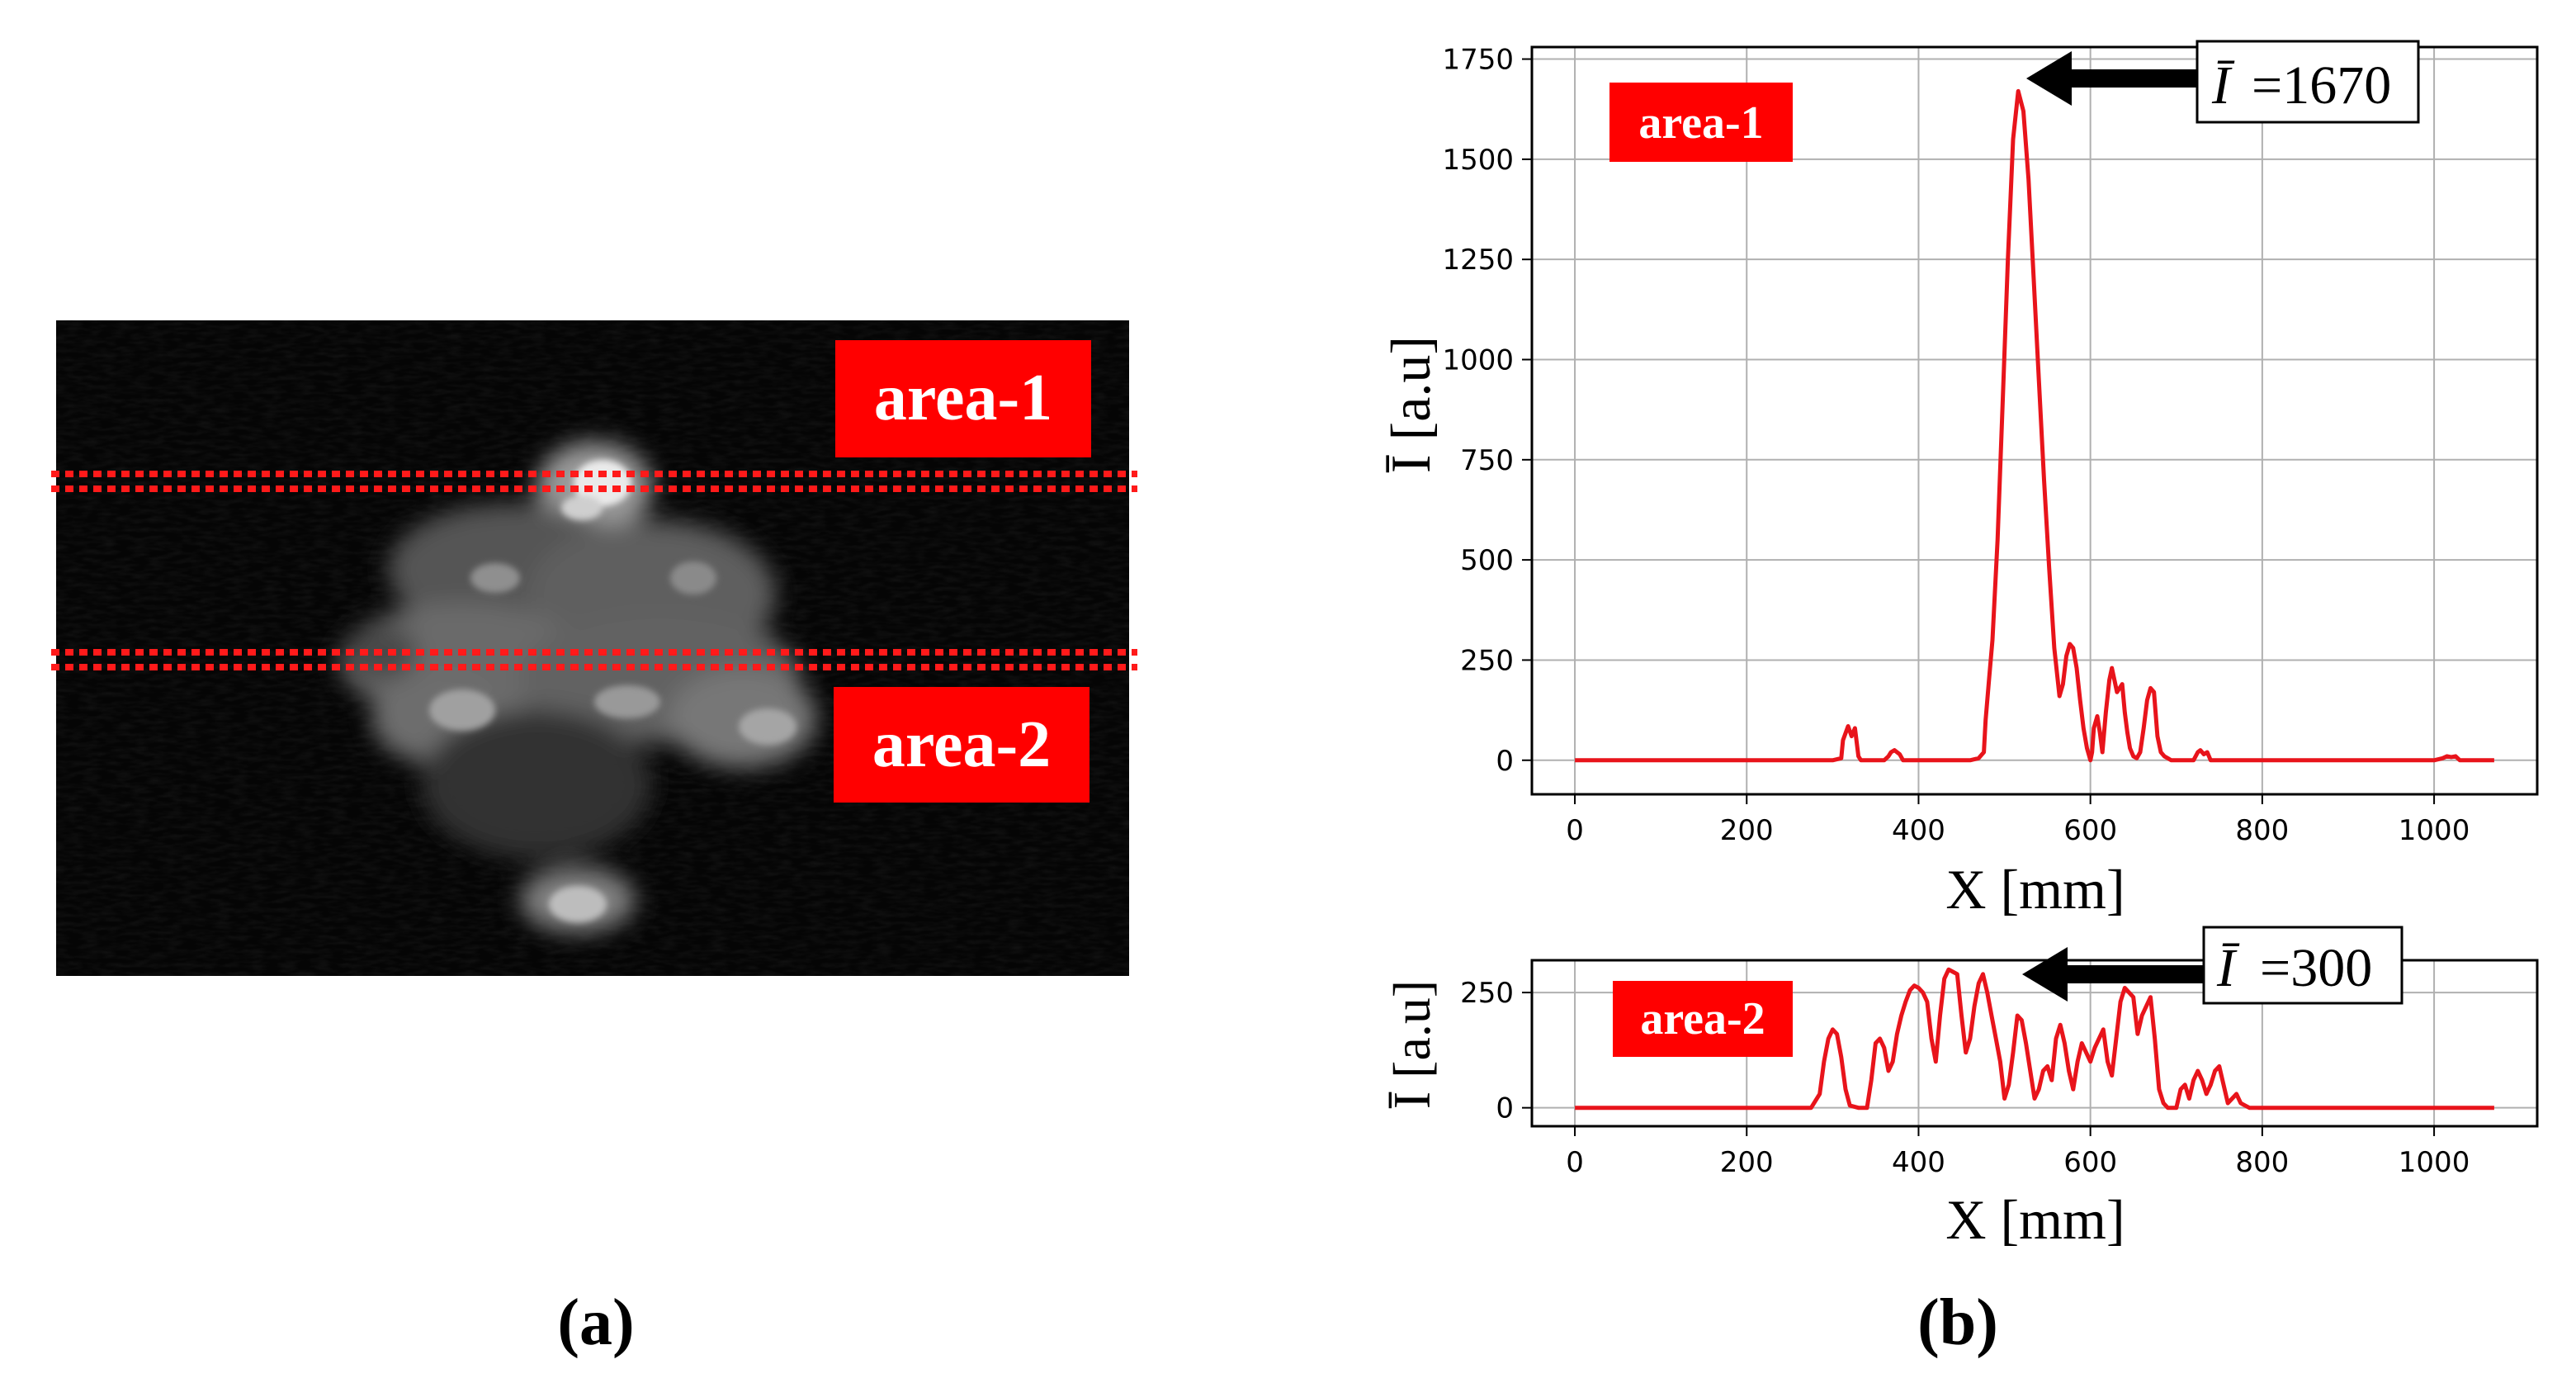  I want to click on chart-2-x-tick-label: 1000, so click(2434, 1162).